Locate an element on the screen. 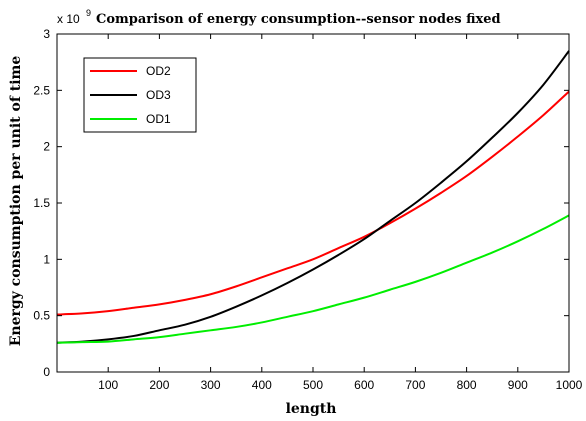 Image resolution: width=586 pixels, height=421 pixels. x-axis-label: length is located at coordinates (311, 409).